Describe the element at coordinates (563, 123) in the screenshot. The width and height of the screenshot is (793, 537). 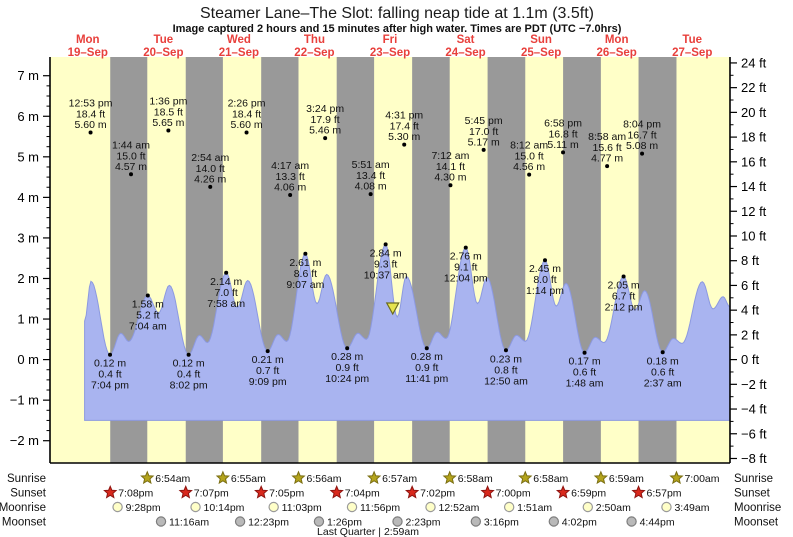
I see `tide-time-label: 6:58 pm` at that location.